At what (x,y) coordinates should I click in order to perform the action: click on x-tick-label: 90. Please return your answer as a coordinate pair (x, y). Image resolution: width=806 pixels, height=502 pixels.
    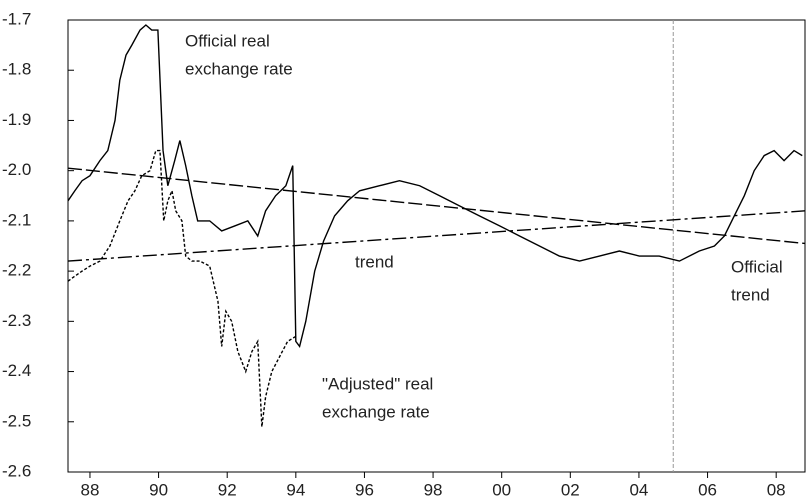
    Looking at the image, I should click on (158, 489).